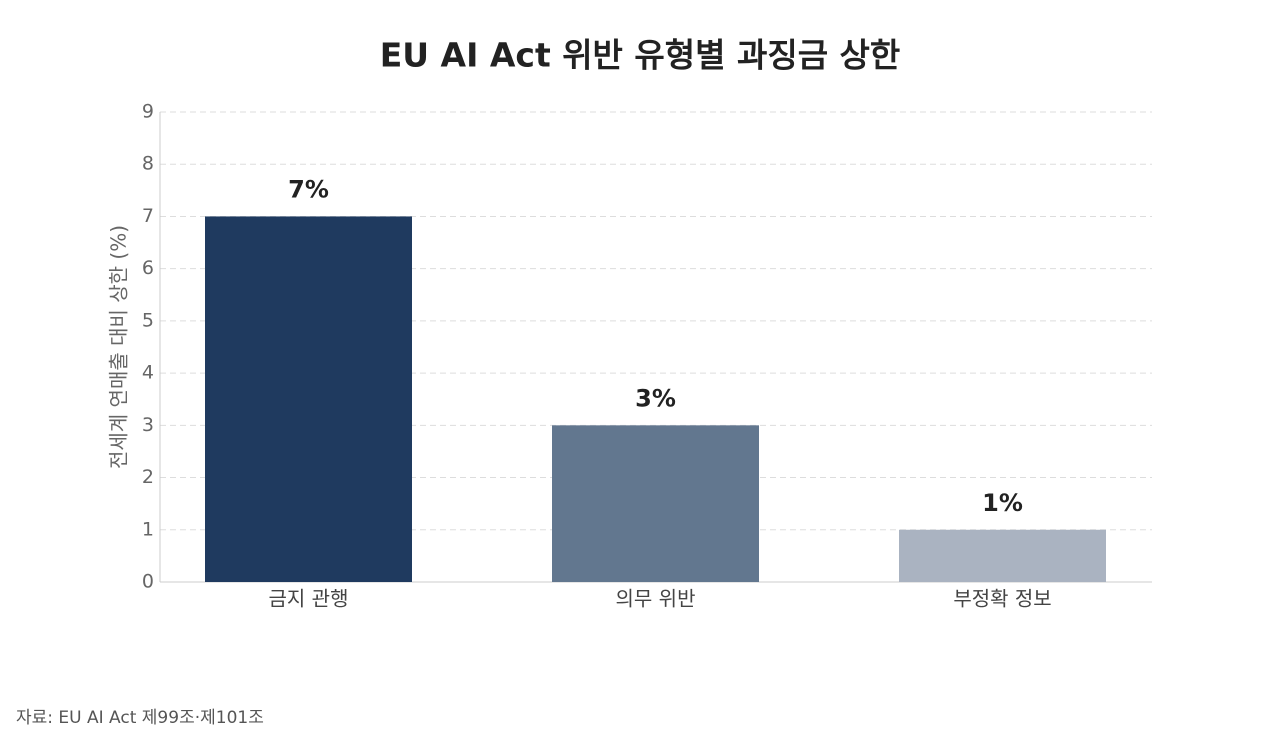 The width and height of the screenshot is (1280, 747). I want to click on y-tick-label: 9, so click(148, 112).